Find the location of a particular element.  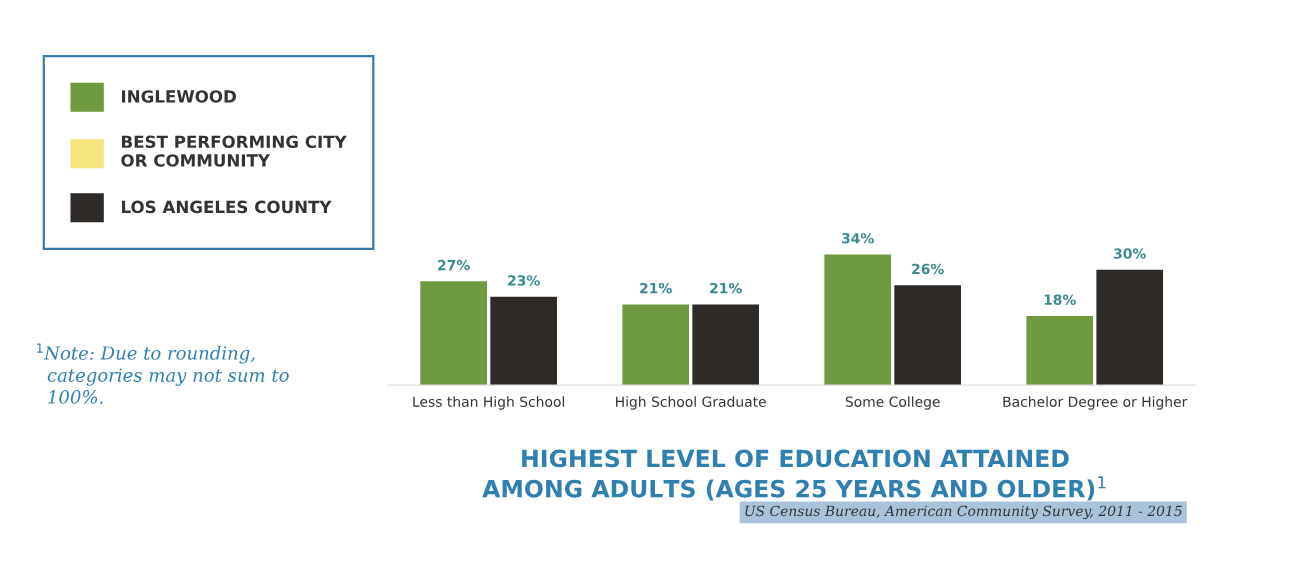

legend-label: LOS ANGELES COUNTY is located at coordinates (227, 207).